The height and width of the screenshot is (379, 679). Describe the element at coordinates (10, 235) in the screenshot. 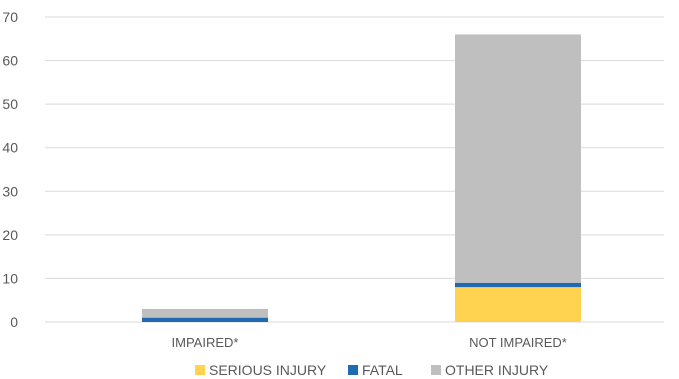

I see `y-tick-label: 20` at that location.